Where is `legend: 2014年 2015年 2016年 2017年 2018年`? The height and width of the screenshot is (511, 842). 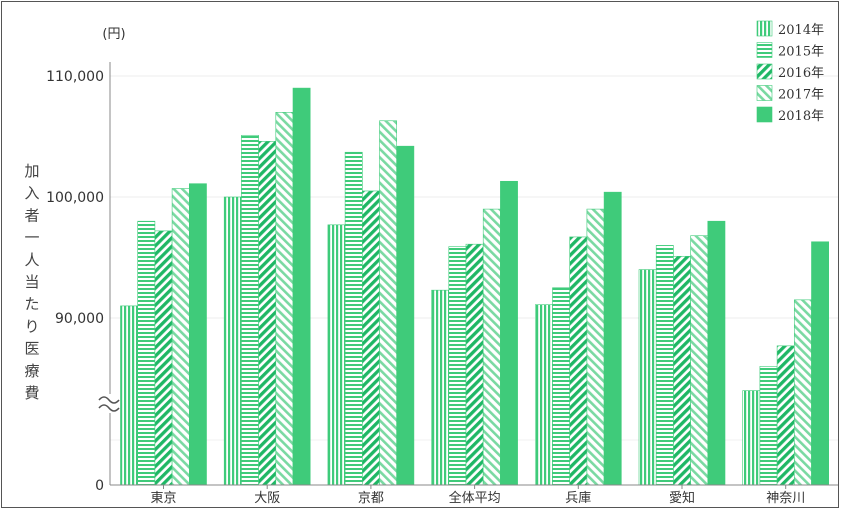 legend: 2014年 2015年 2016年 2017年 2018年 is located at coordinates (790, 72).